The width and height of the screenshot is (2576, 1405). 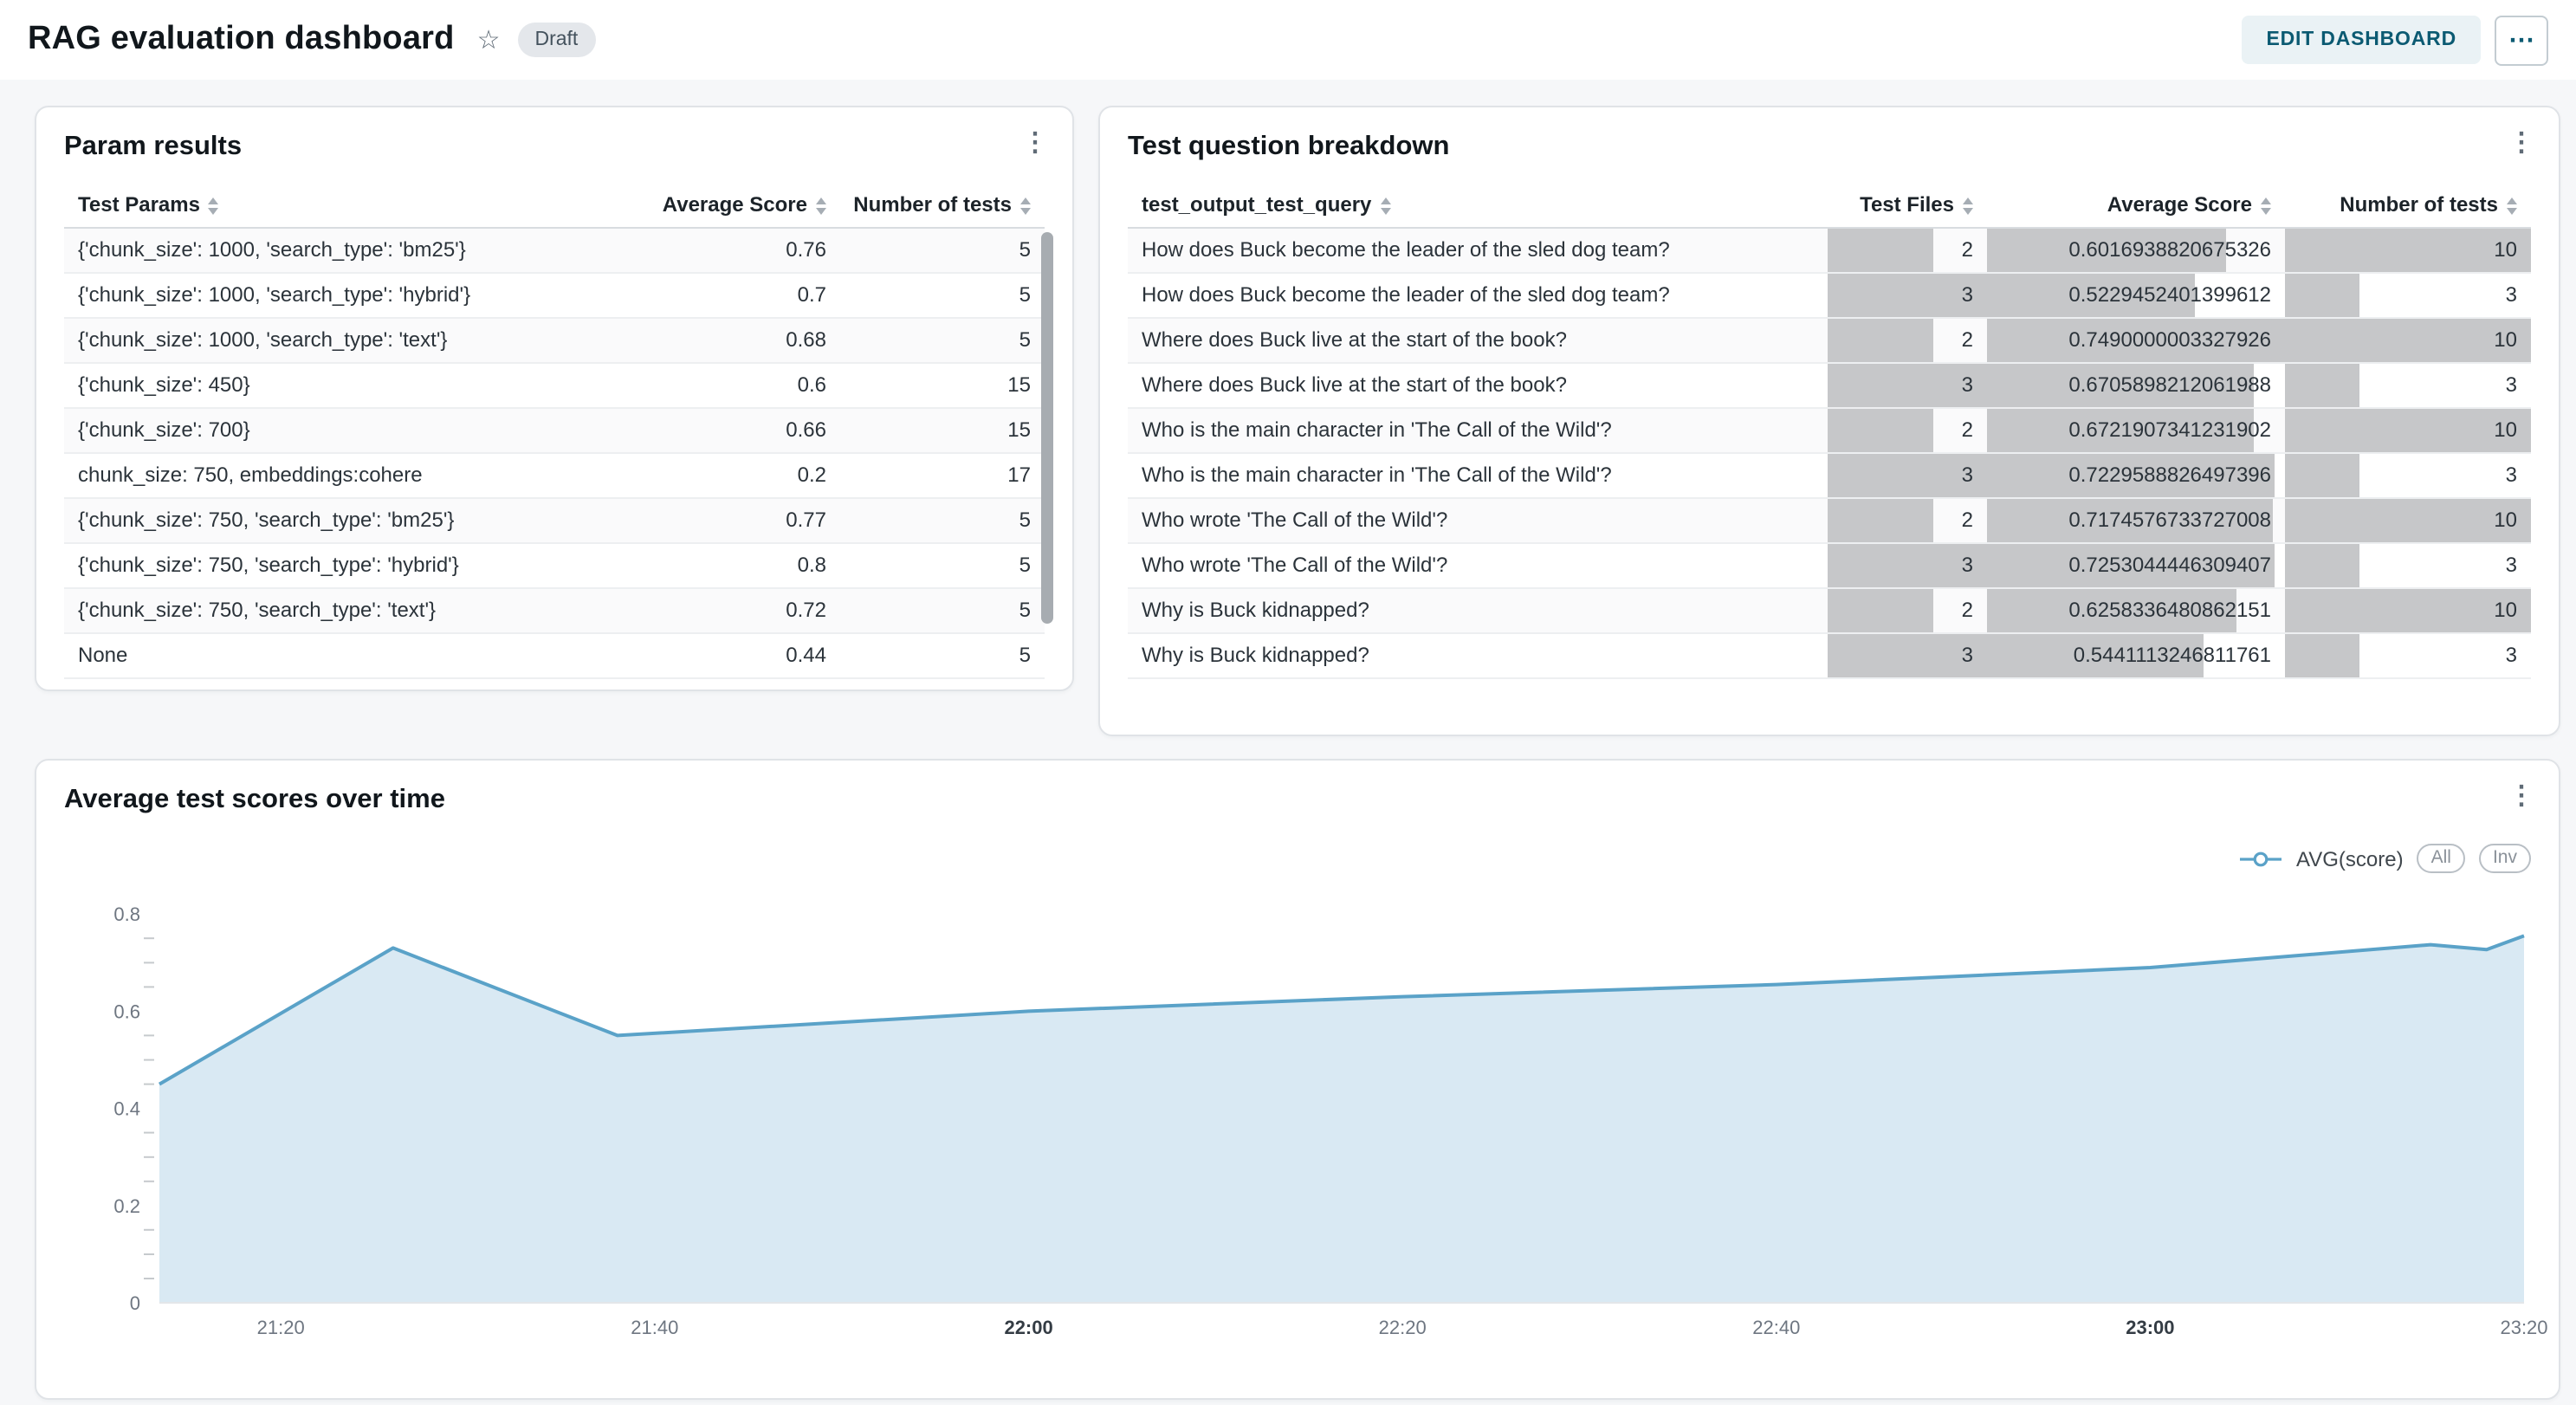 What do you see at coordinates (2169, 565) in the screenshot?
I see `cell-value: 0.7253044446309407` at bounding box center [2169, 565].